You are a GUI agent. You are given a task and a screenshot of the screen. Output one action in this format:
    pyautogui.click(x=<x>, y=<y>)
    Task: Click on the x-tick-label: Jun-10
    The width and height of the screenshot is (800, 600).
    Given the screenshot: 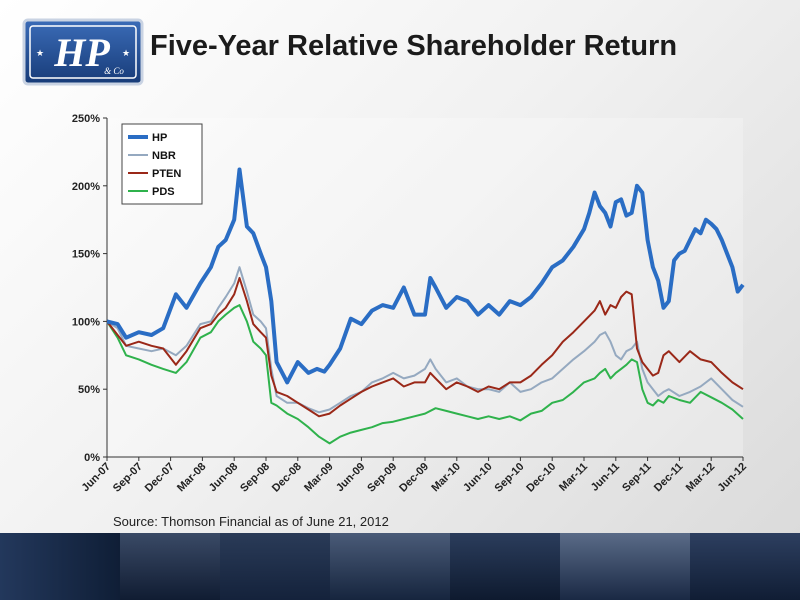 What is the action you would take?
    pyautogui.click(x=478, y=478)
    